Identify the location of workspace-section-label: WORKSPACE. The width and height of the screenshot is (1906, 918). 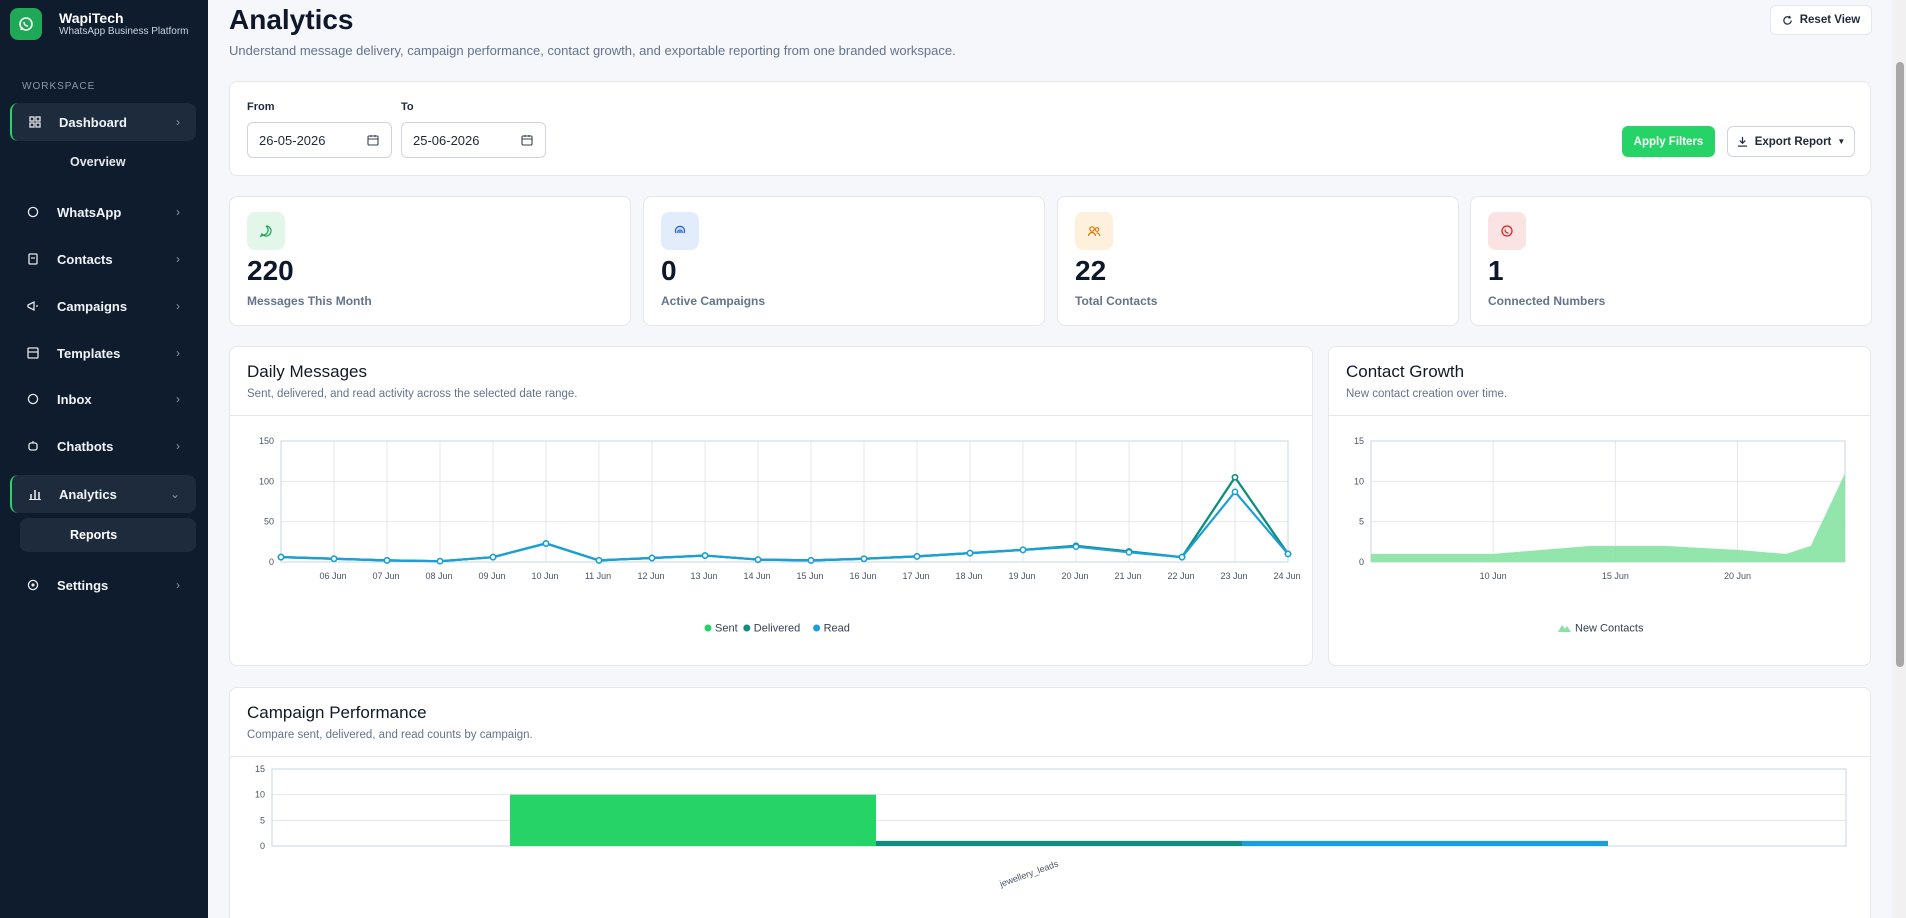
(59, 86).